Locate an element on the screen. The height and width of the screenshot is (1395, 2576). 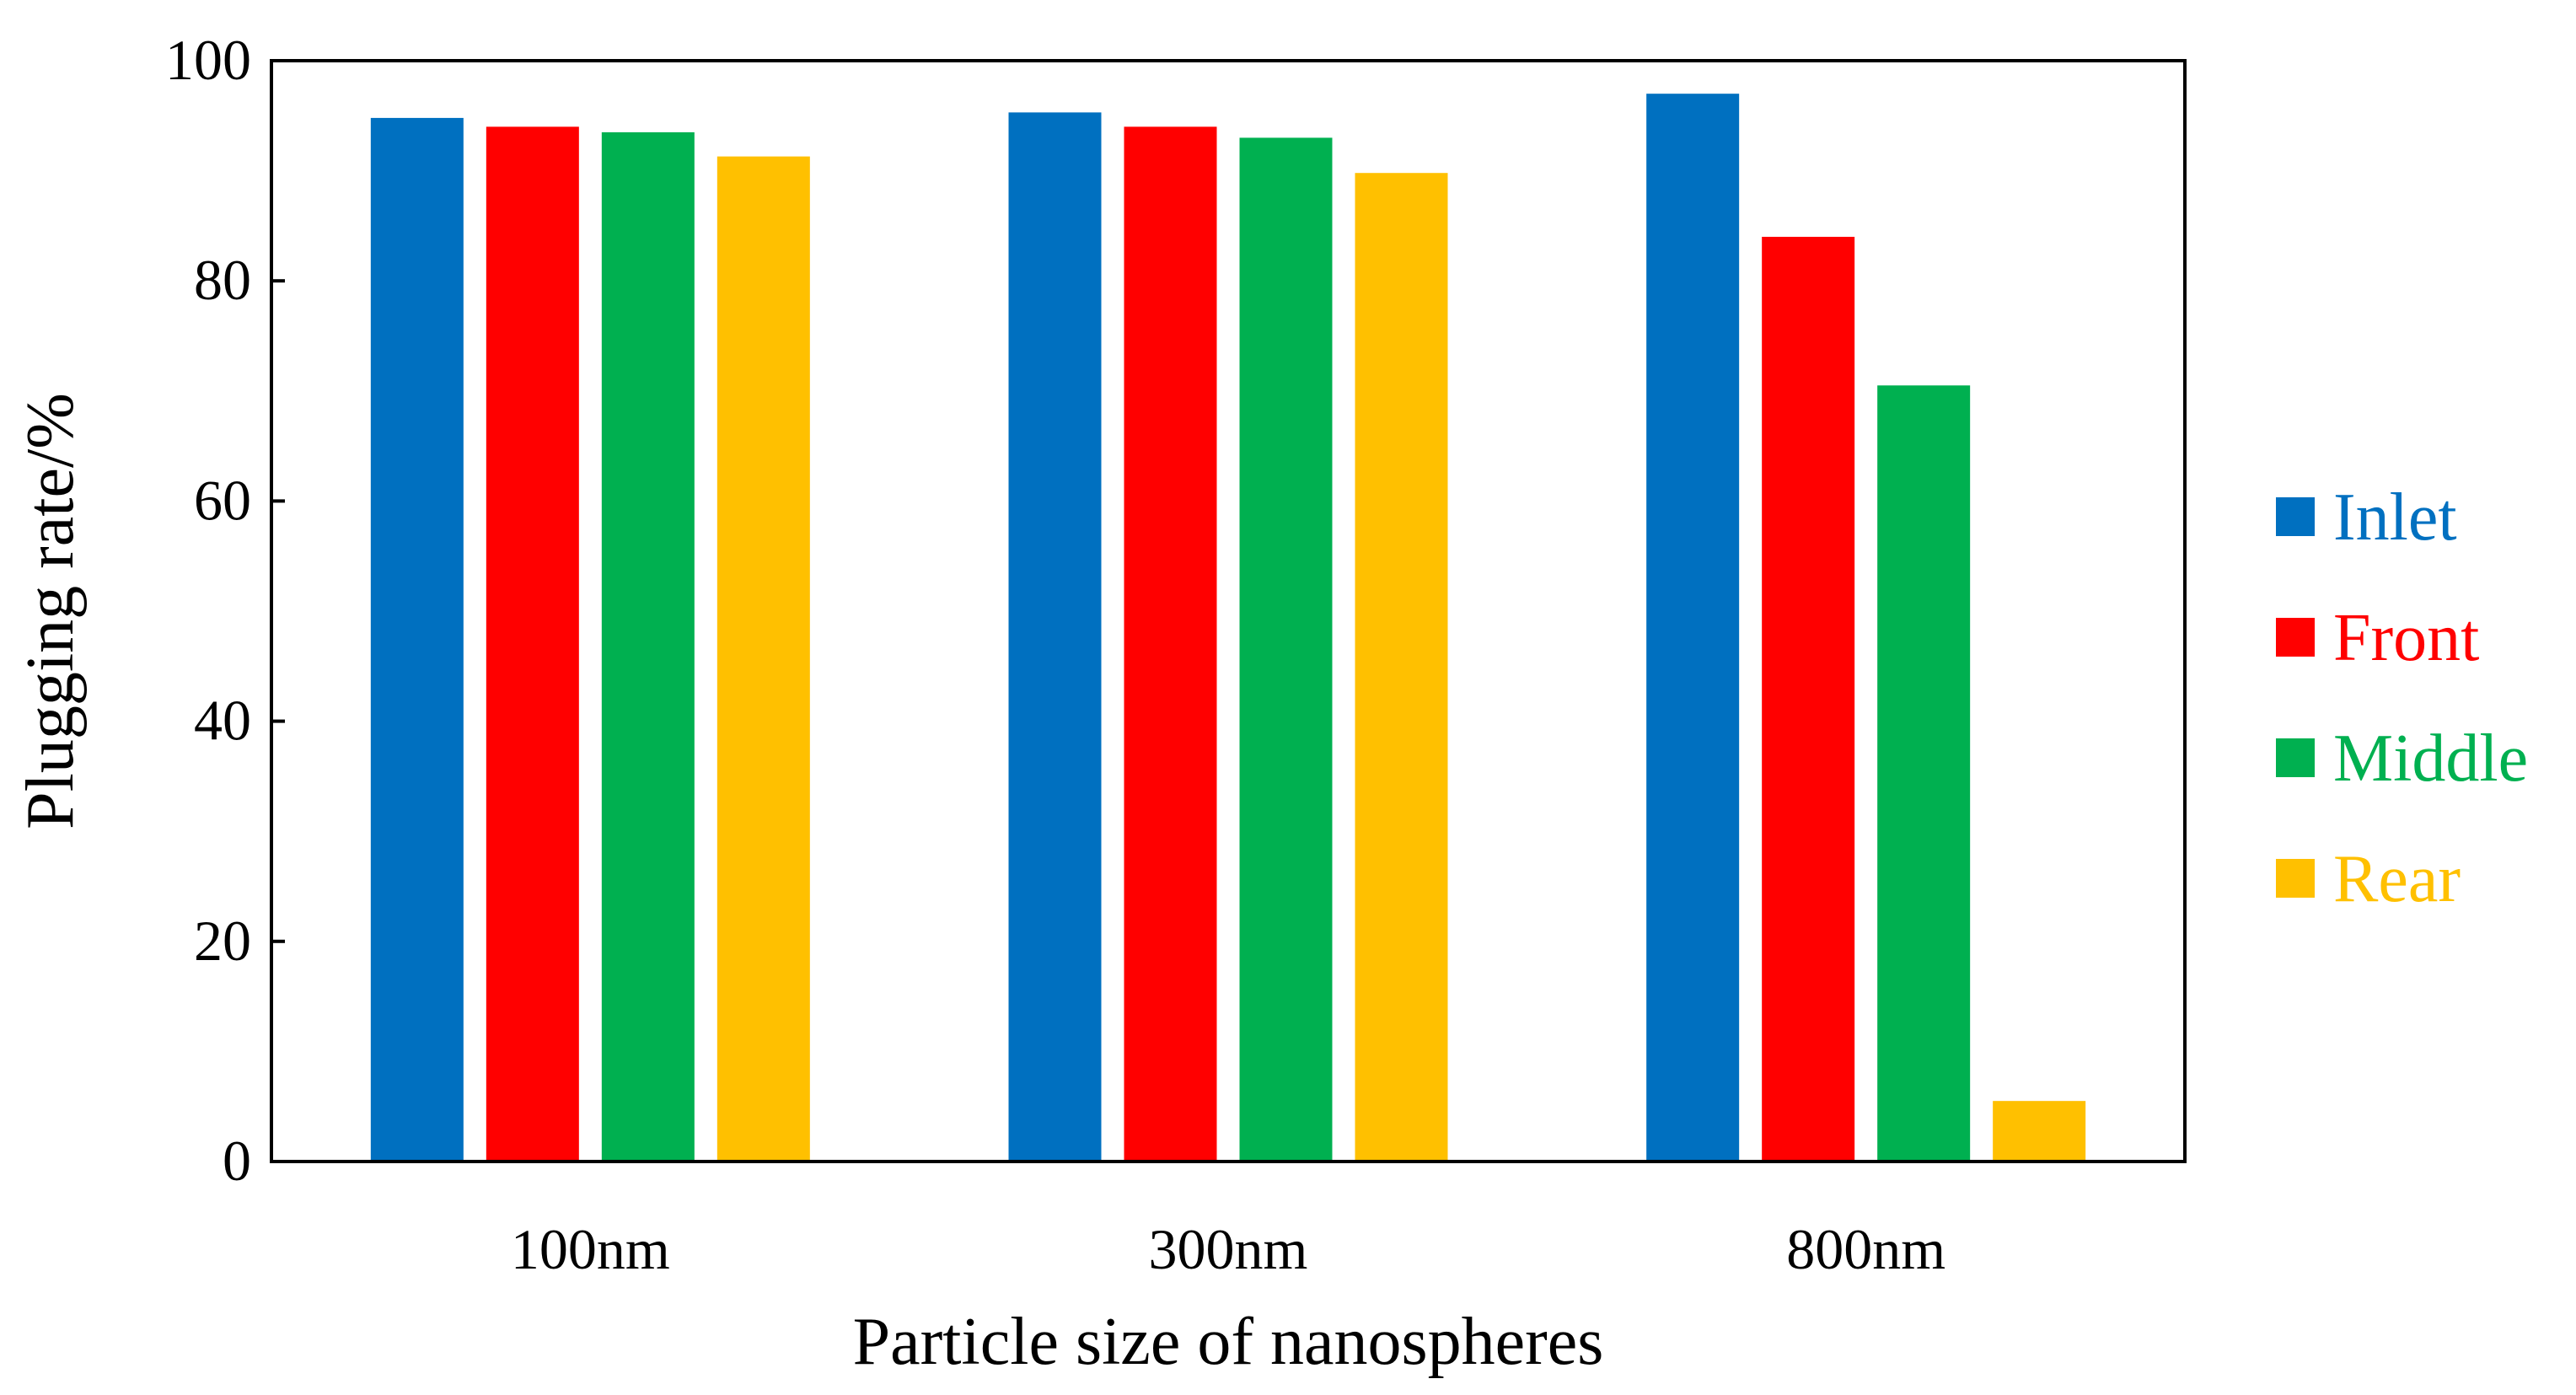
y-tick-label: 20 is located at coordinates (222, 941).